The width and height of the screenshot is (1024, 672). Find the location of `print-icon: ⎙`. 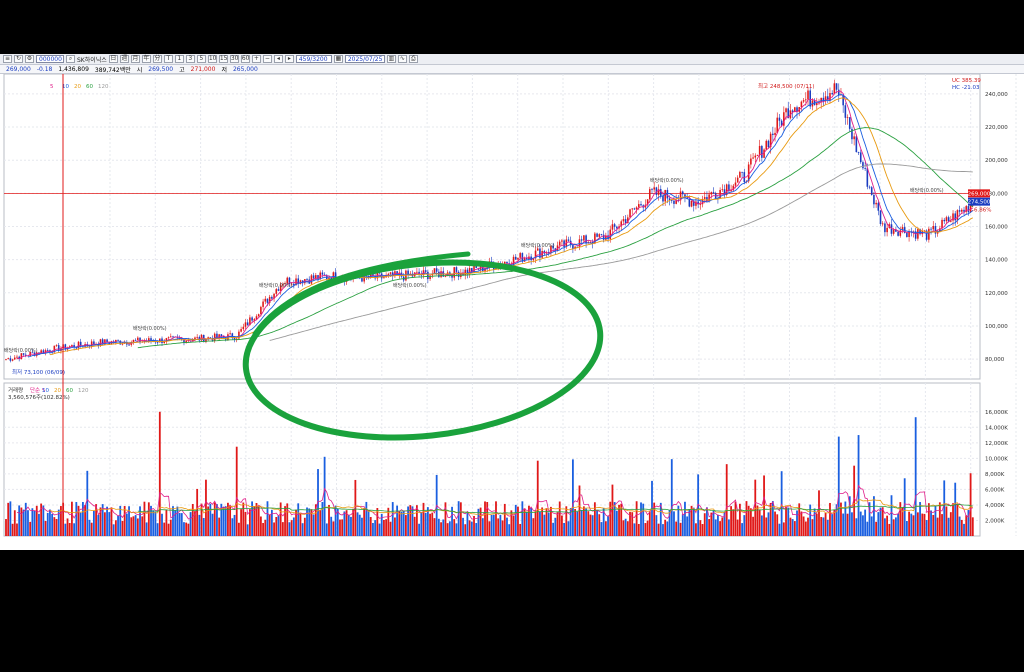

print-icon: ⎙ is located at coordinates (413, 59).